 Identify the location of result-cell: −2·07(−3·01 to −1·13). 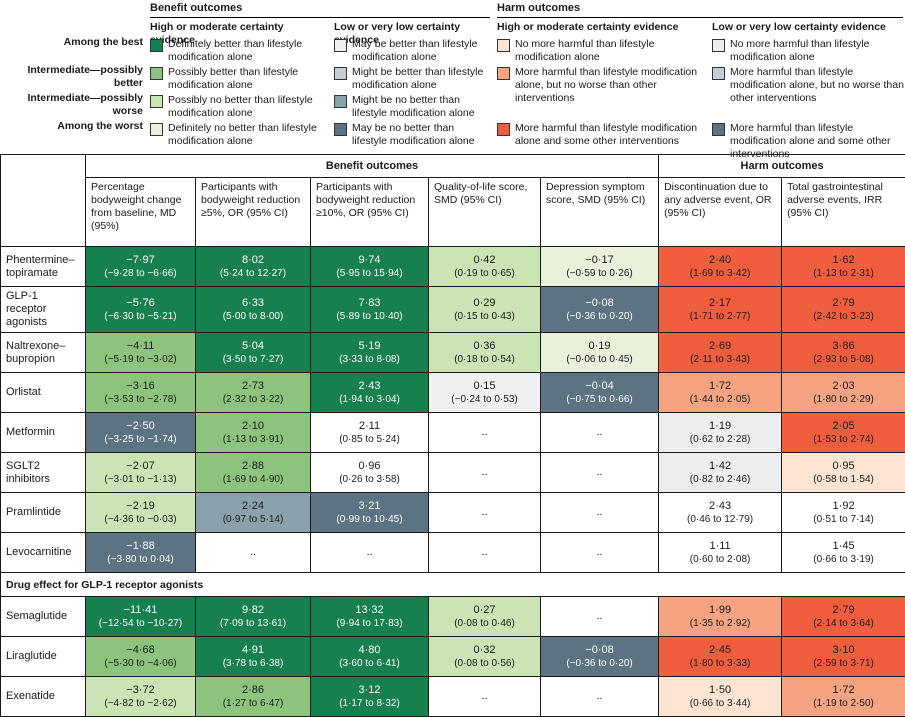
(141, 473).